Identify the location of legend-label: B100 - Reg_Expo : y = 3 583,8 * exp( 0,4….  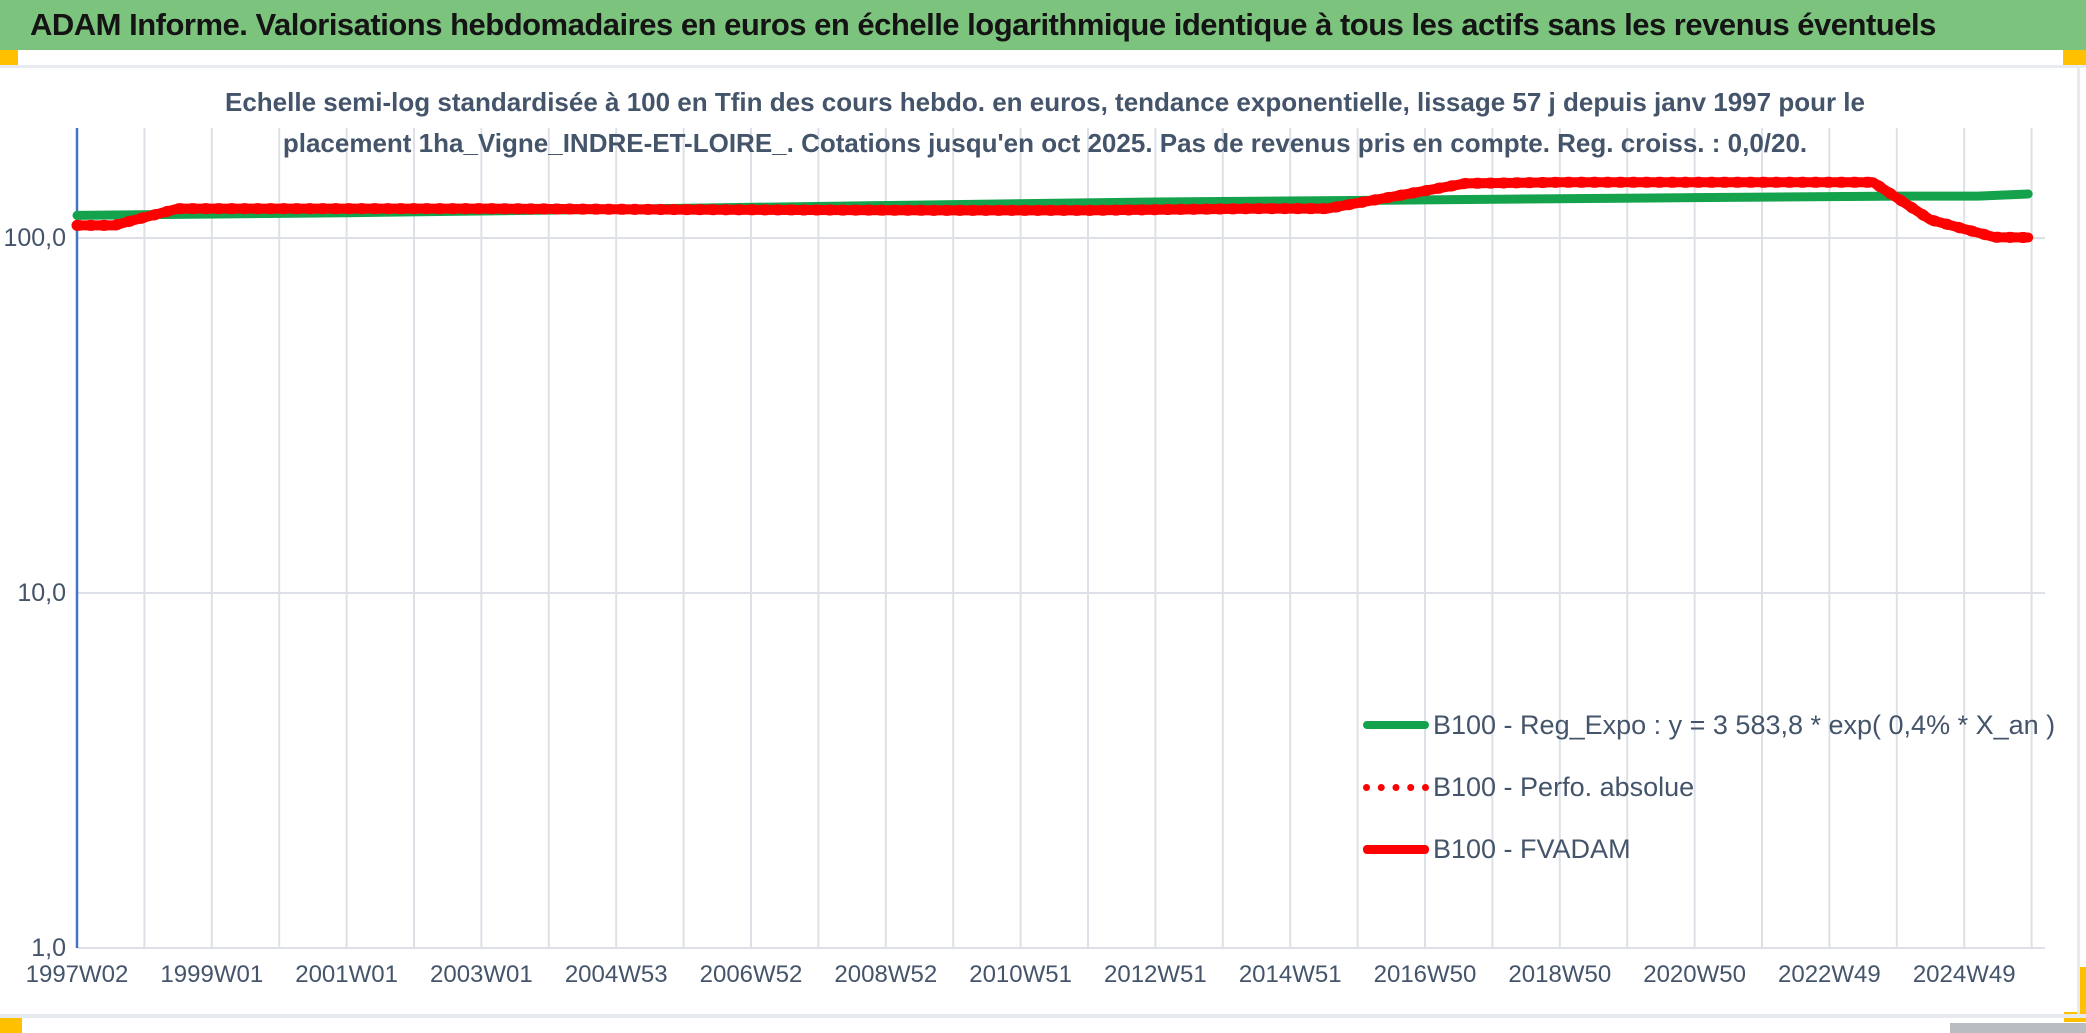
(1744, 724).